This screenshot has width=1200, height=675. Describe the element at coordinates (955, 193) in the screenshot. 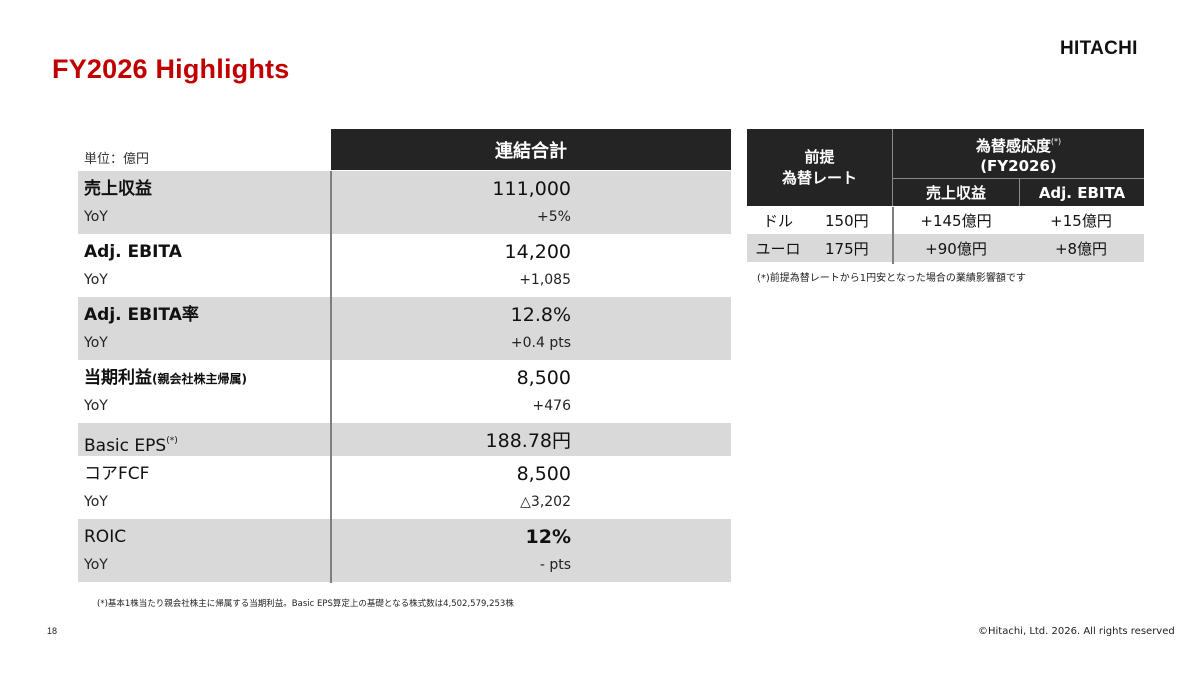

I see `sales-subheader: 売上収益` at that location.